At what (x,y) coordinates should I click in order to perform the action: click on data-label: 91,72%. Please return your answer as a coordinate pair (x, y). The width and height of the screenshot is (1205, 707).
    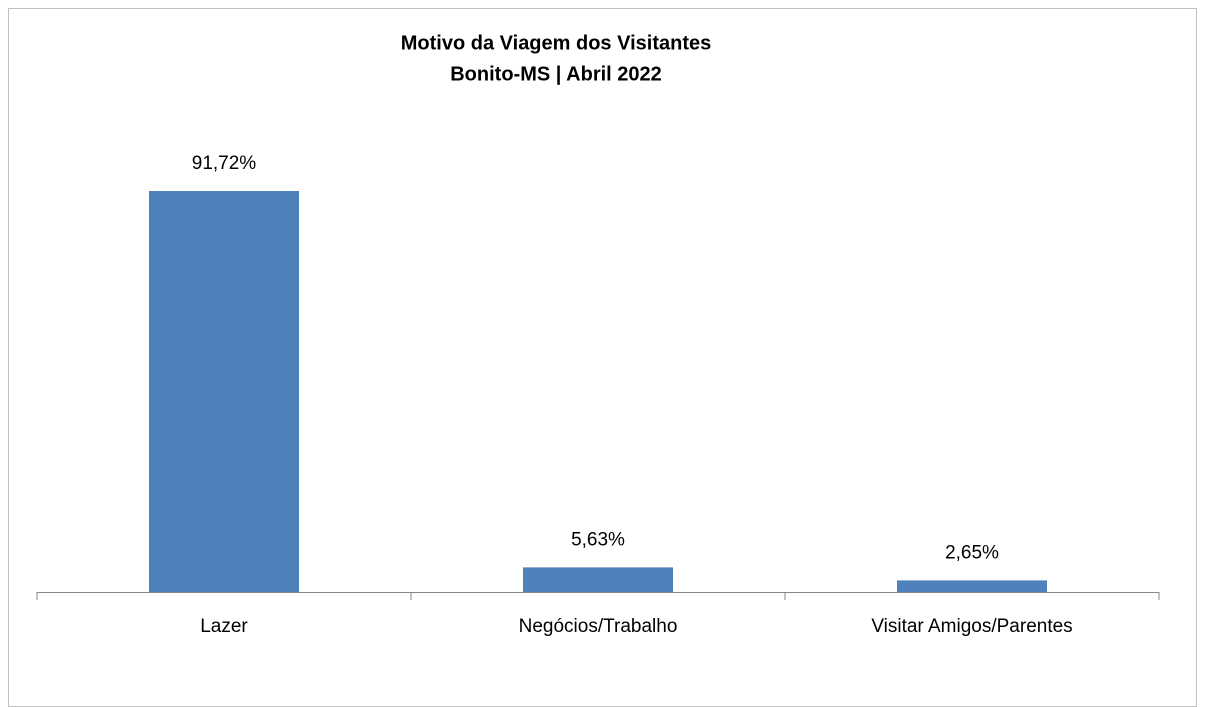
    Looking at the image, I should click on (224, 163).